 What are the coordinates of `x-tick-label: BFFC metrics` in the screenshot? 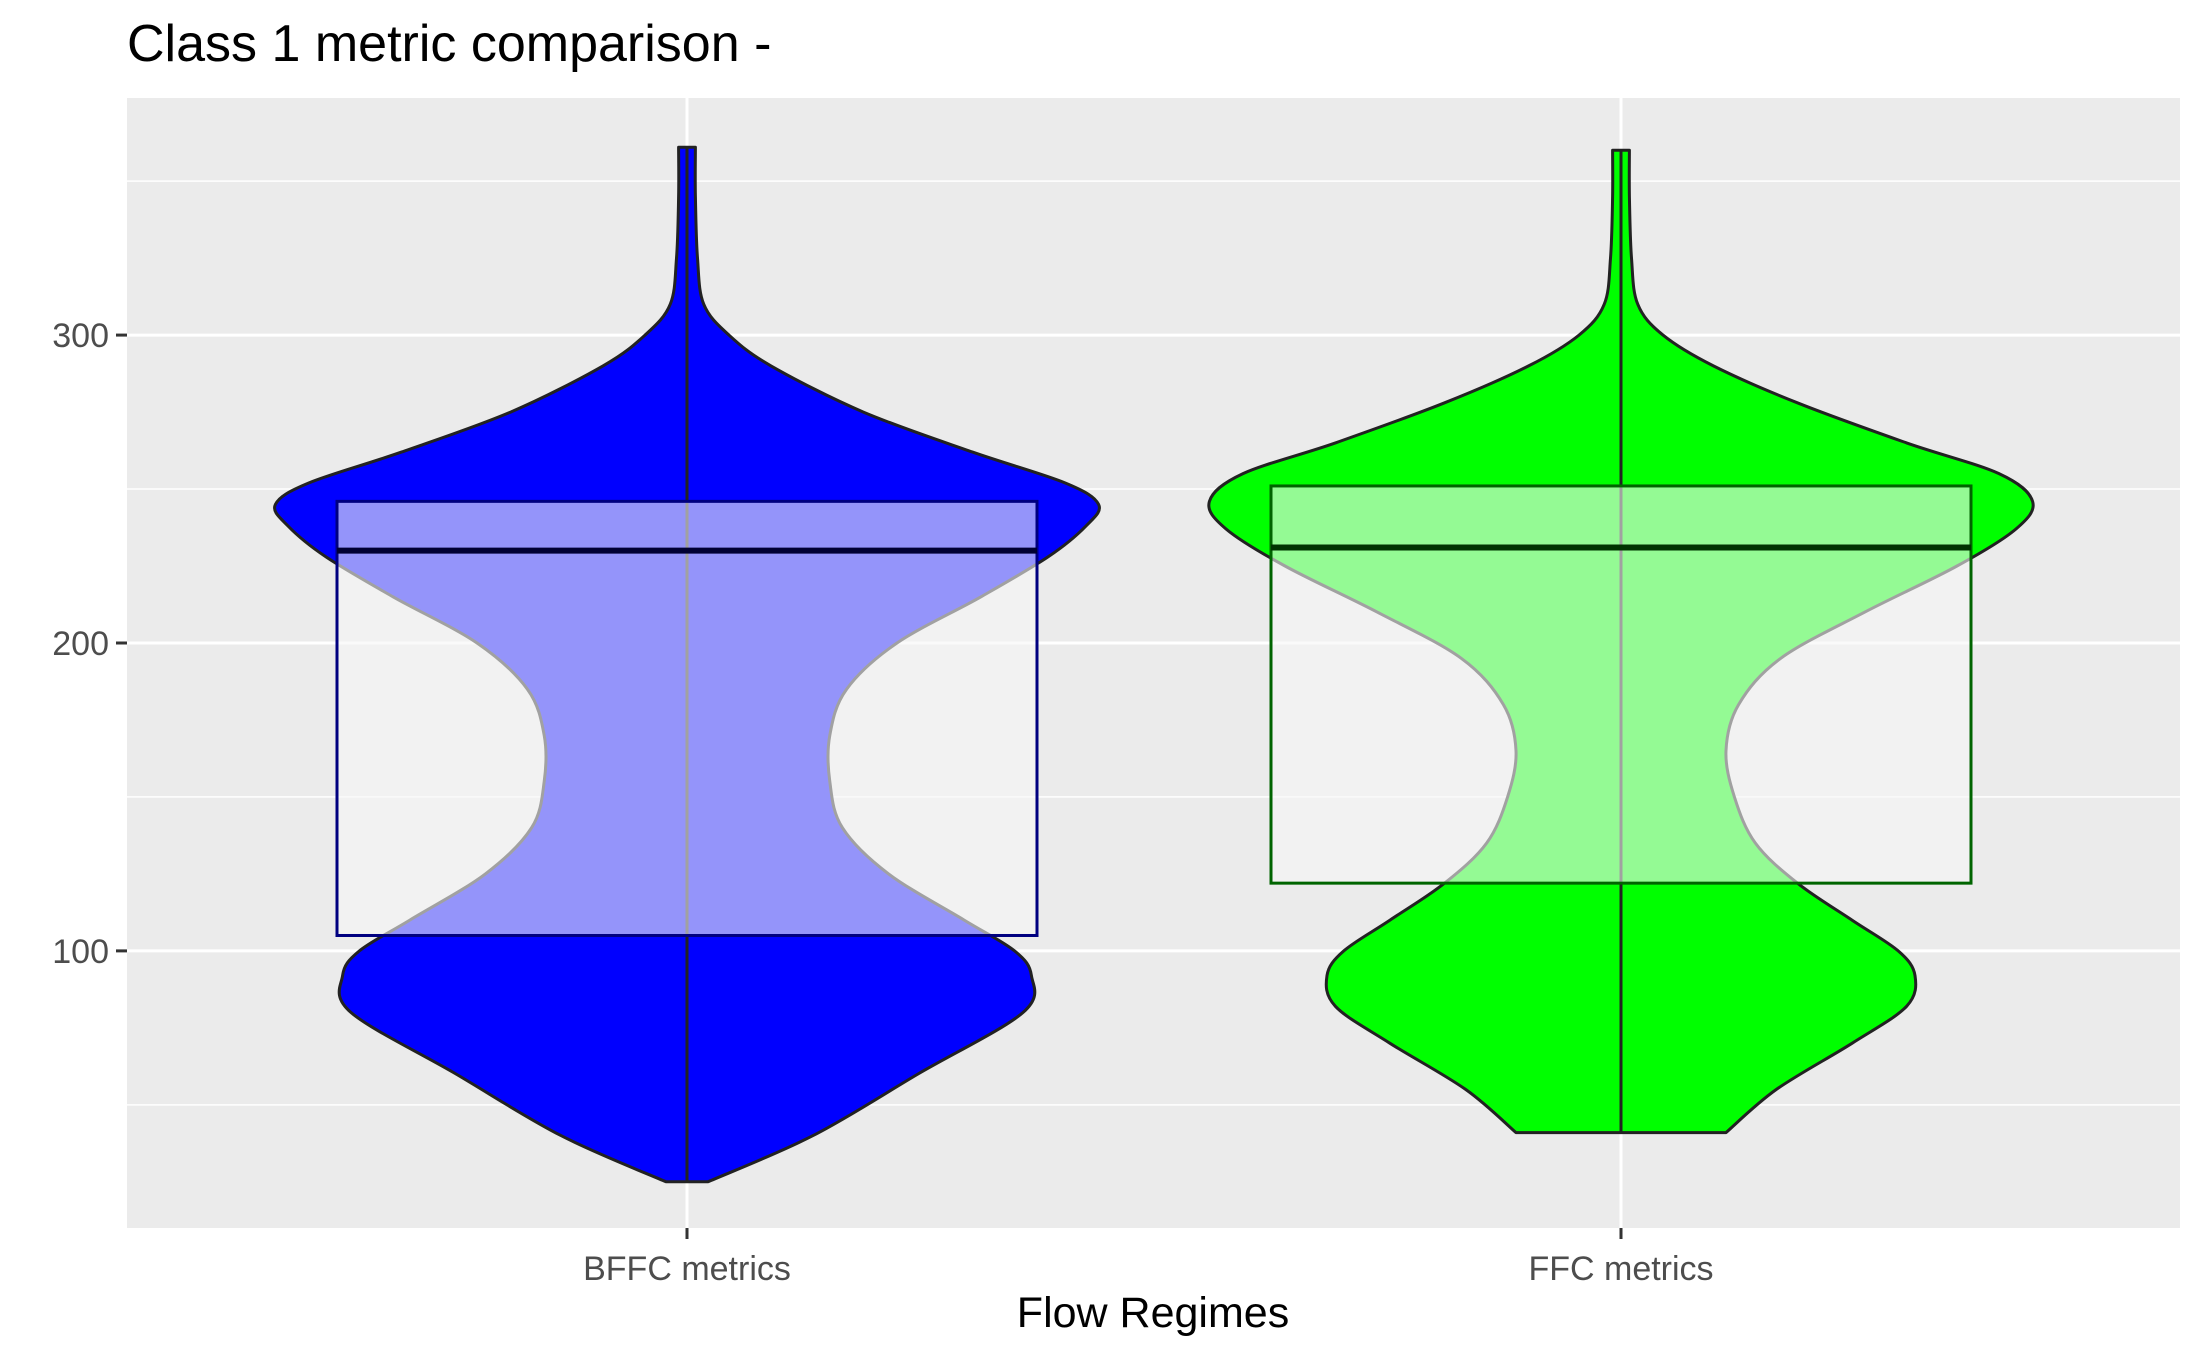 It's located at (687, 1269).